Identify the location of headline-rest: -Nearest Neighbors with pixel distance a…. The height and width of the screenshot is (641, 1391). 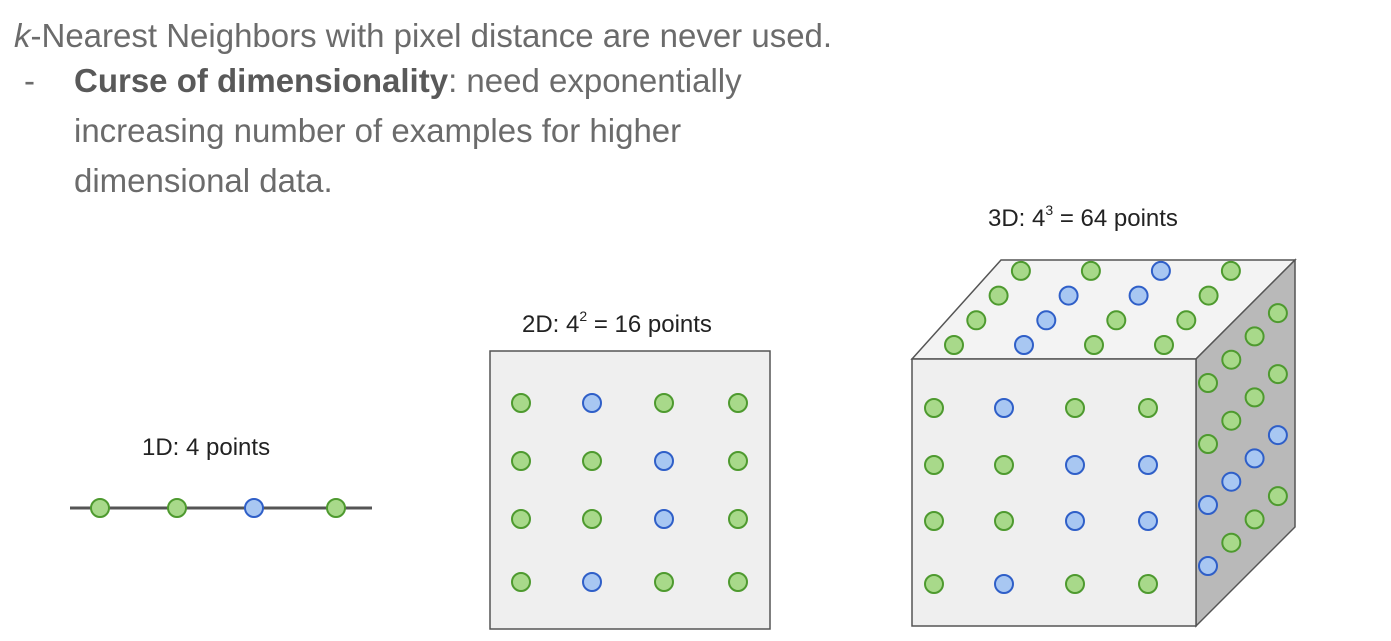
(431, 35).